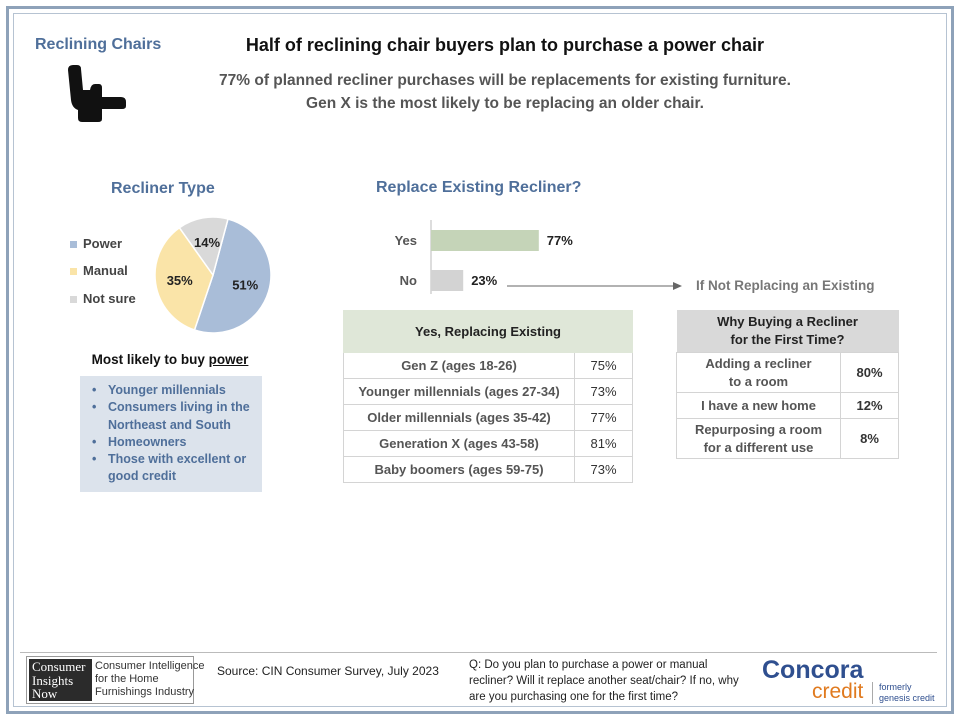 Image resolution: width=960 pixels, height=720 pixels. Describe the element at coordinates (758, 438) in the screenshot. I see `row-label: Repurposing a room for a different use` at that location.